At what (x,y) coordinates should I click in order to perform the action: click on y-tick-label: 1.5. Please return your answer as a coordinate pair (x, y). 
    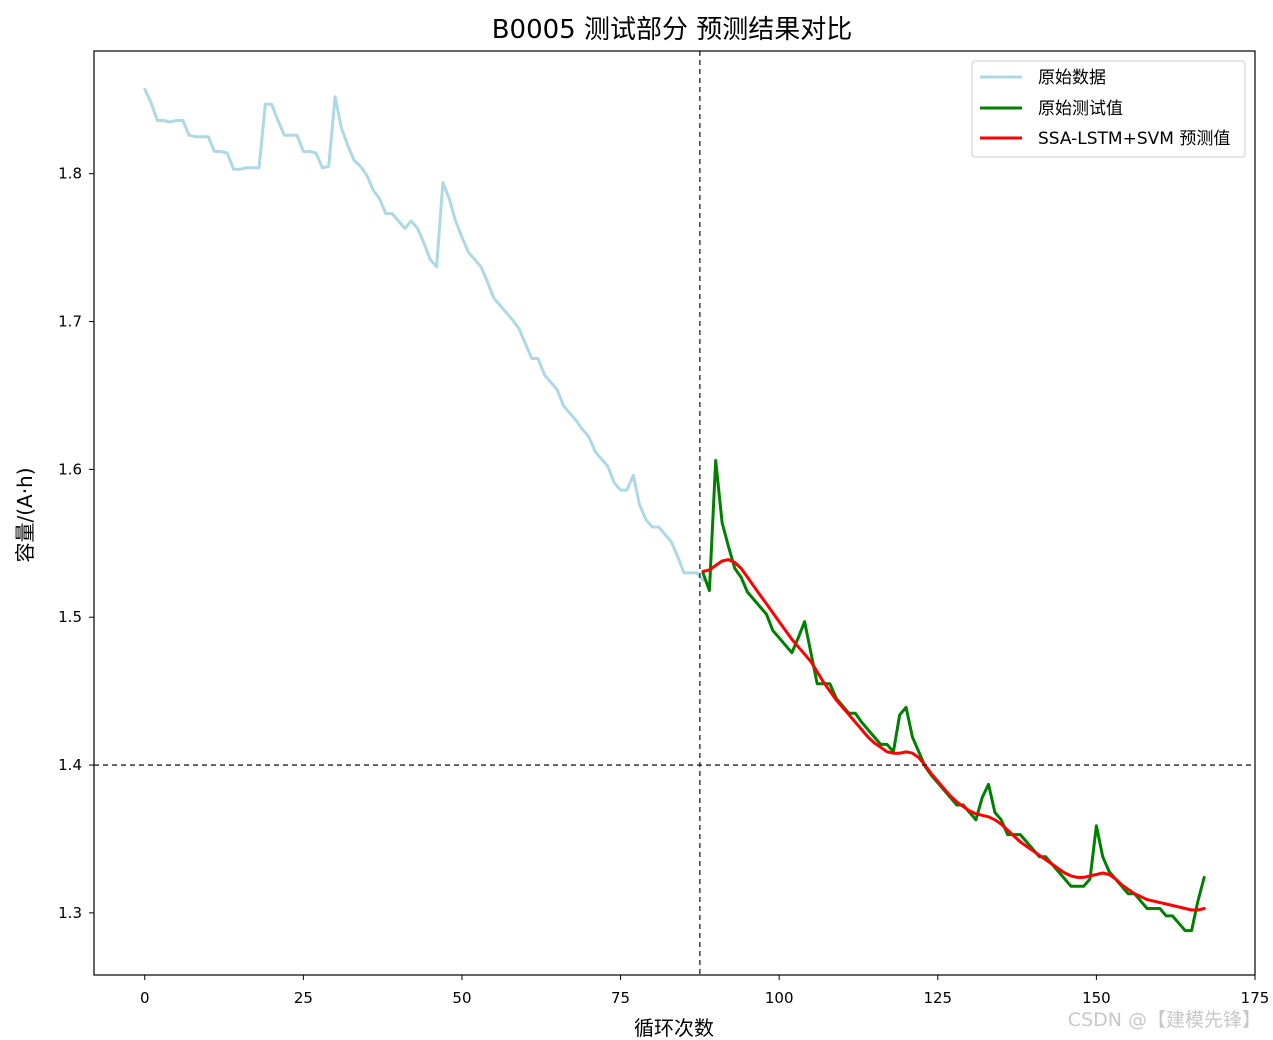
    Looking at the image, I should click on (70, 617).